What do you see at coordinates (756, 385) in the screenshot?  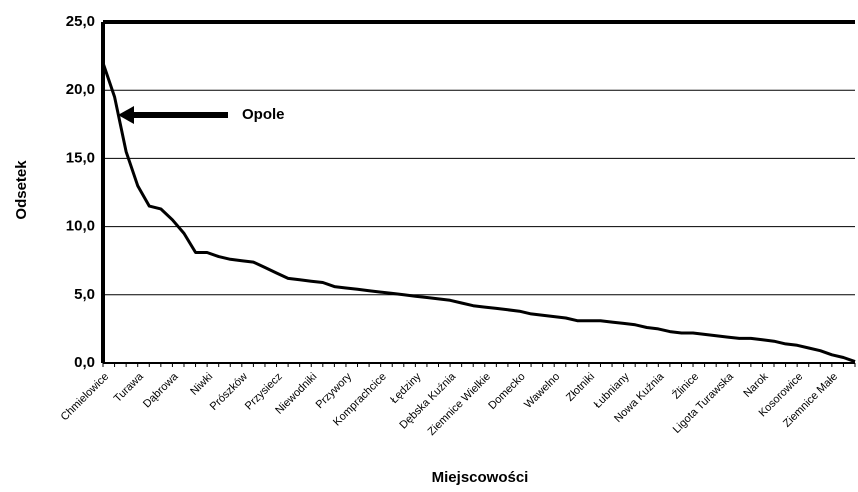 I see `x-tick-label: Narok` at bounding box center [756, 385].